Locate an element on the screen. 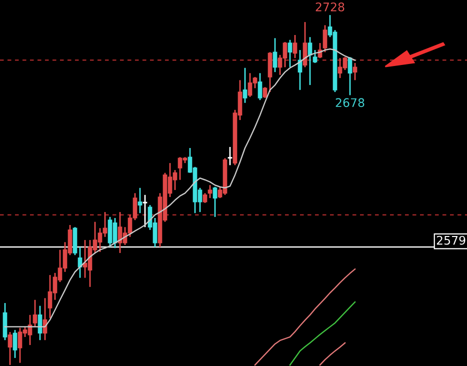 The height and width of the screenshot is (366, 467). annotation: 2728 is located at coordinates (330, 7).